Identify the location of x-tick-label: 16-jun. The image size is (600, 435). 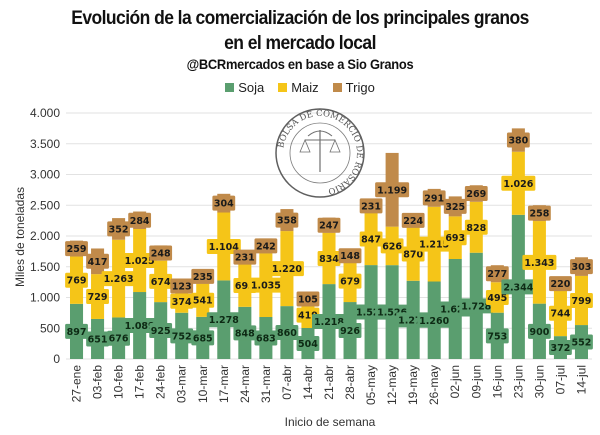
(497, 381).